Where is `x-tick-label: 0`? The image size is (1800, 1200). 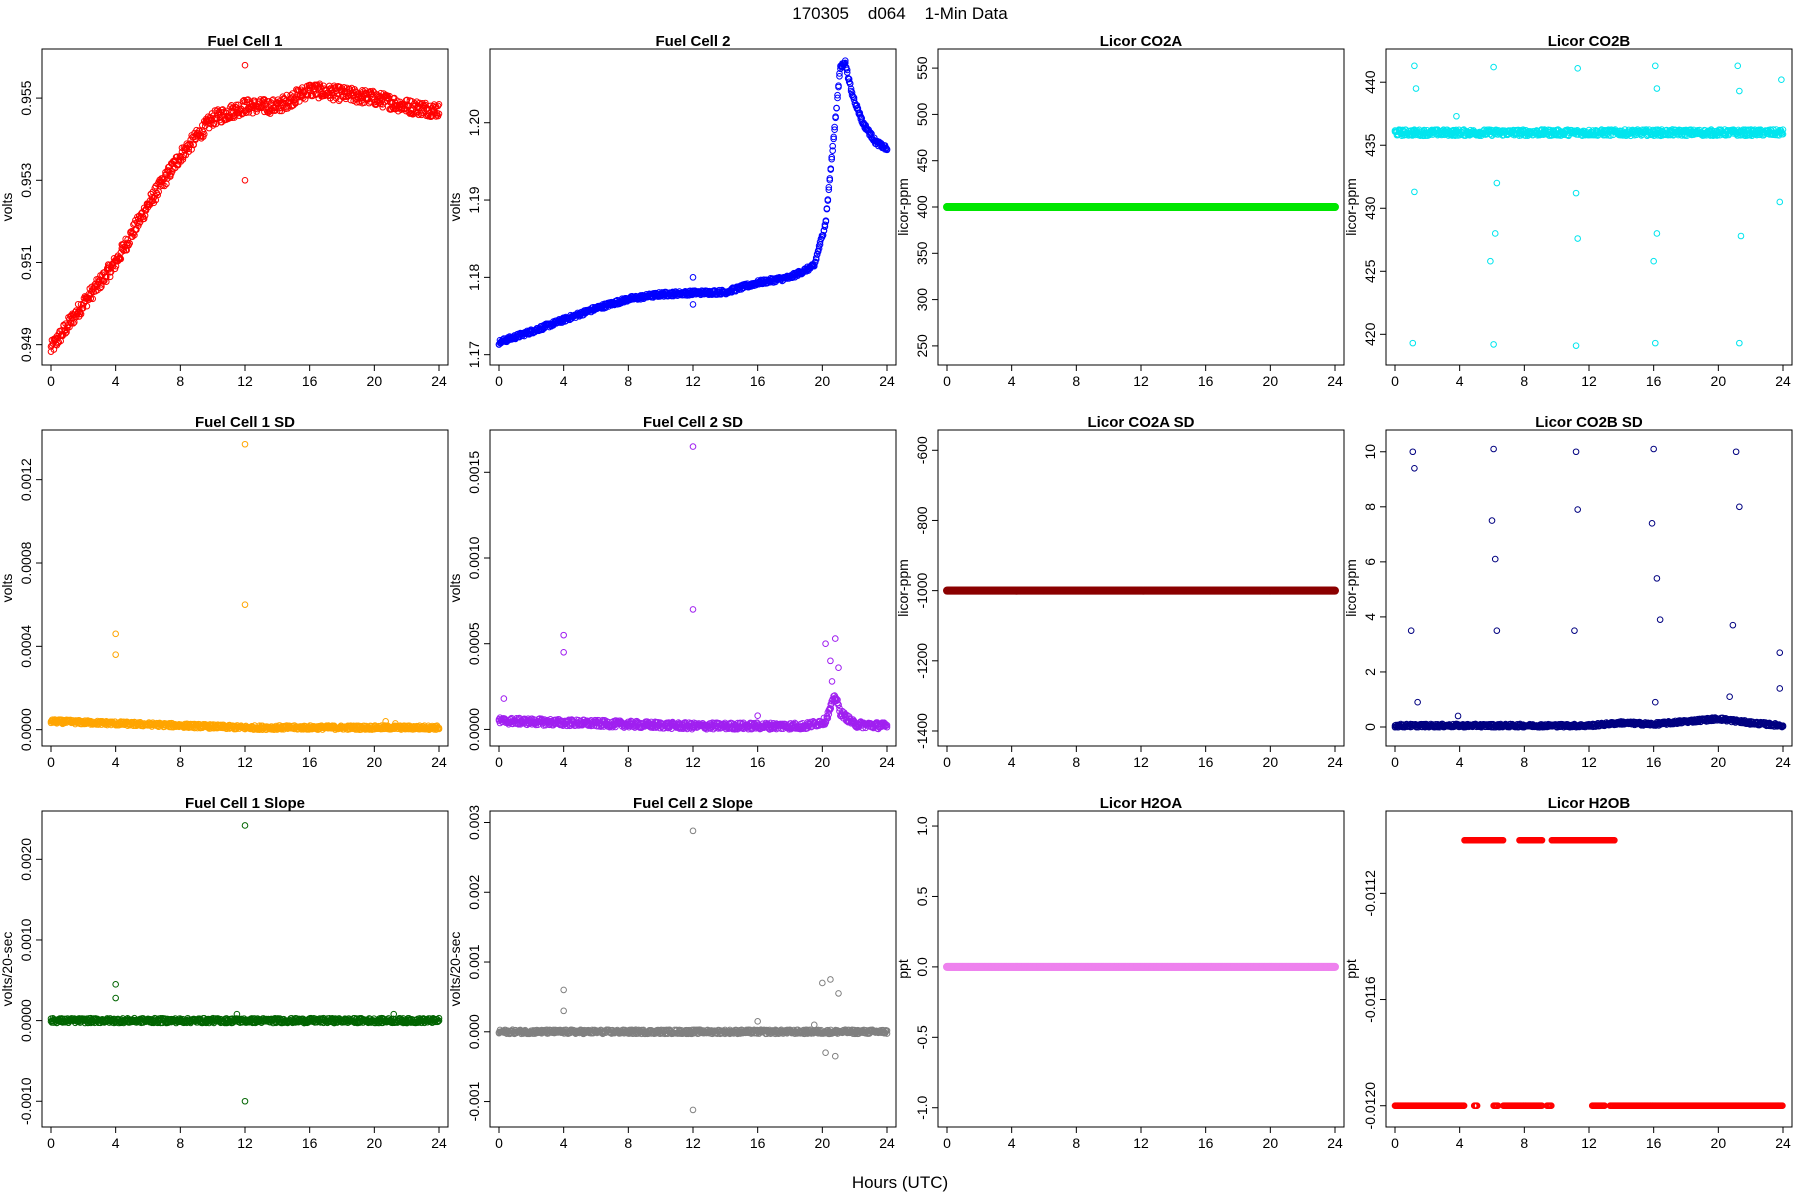
x-tick-label: 0 is located at coordinates (947, 762).